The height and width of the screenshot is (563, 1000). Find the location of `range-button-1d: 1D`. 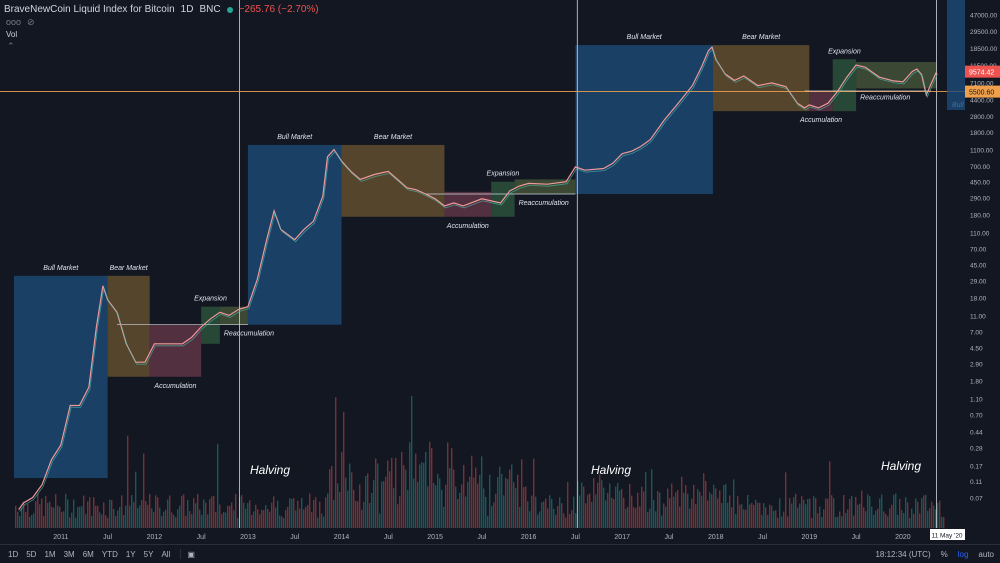

range-button-1d: 1D is located at coordinates (13, 554).